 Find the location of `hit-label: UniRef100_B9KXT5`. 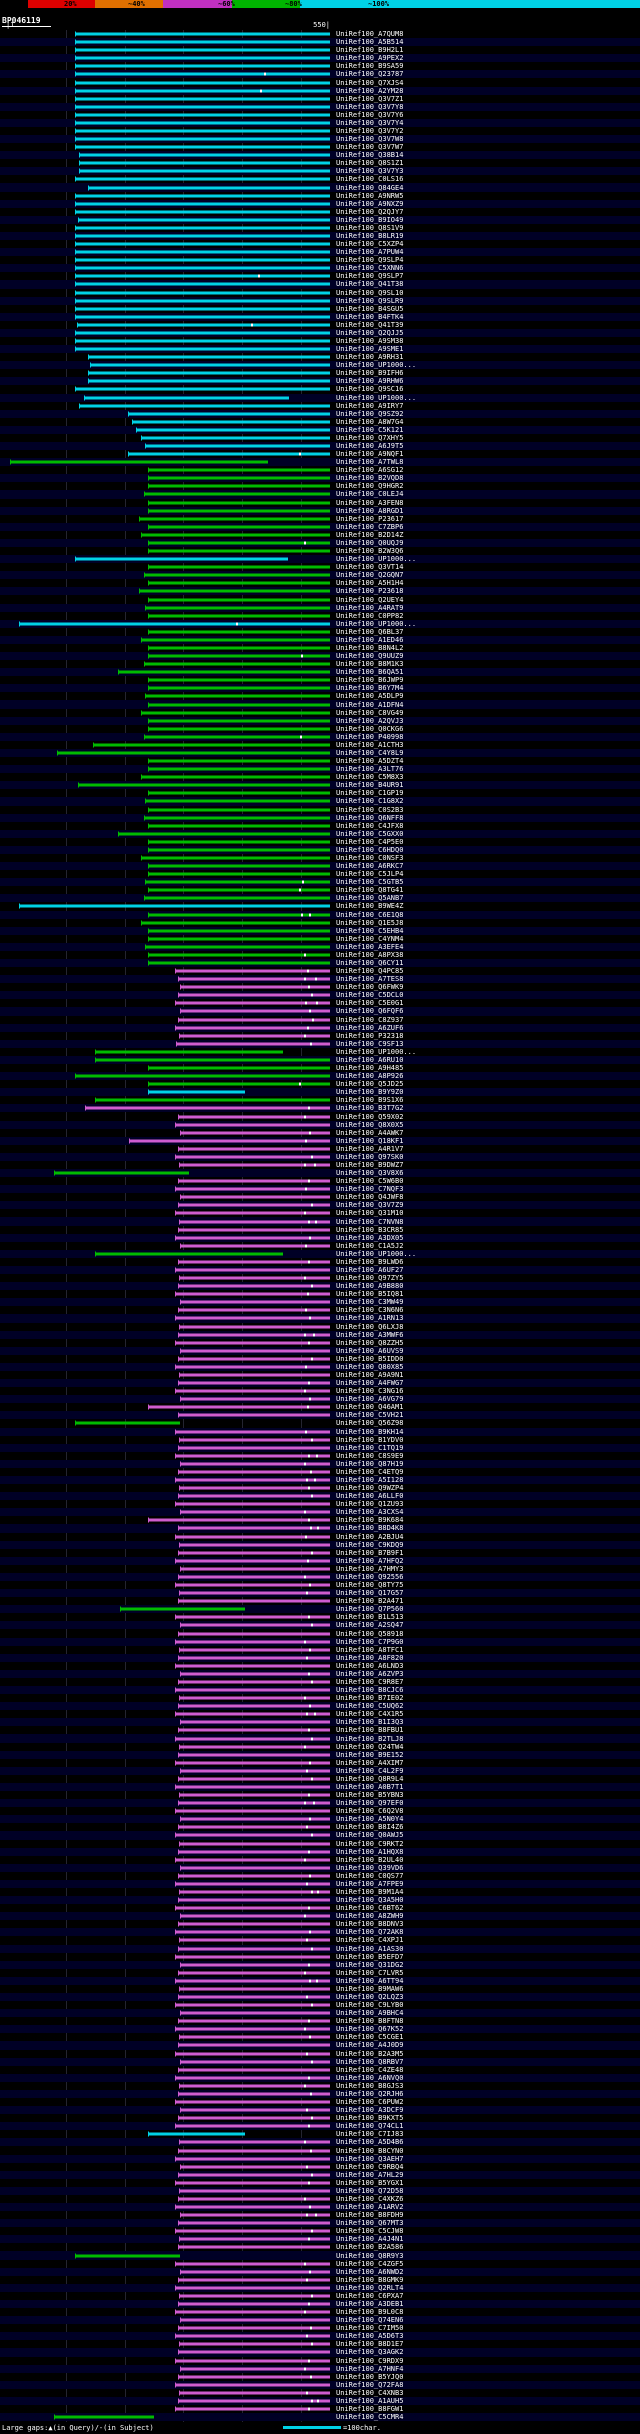

hit-label: UniRef100_B9KXT5 is located at coordinates (370, 2118).